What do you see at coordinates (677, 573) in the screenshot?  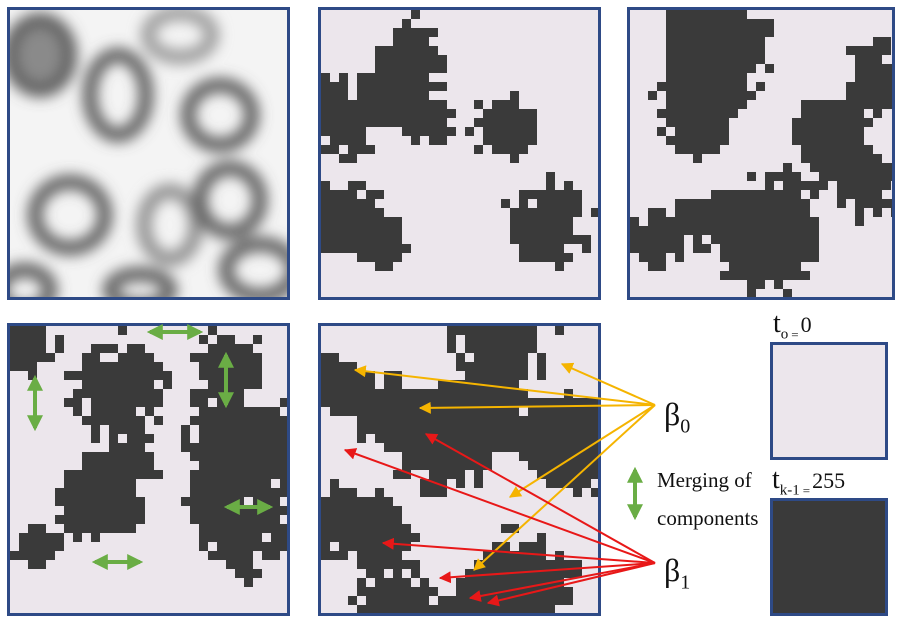 I see `beta1-label: β1` at bounding box center [677, 573].